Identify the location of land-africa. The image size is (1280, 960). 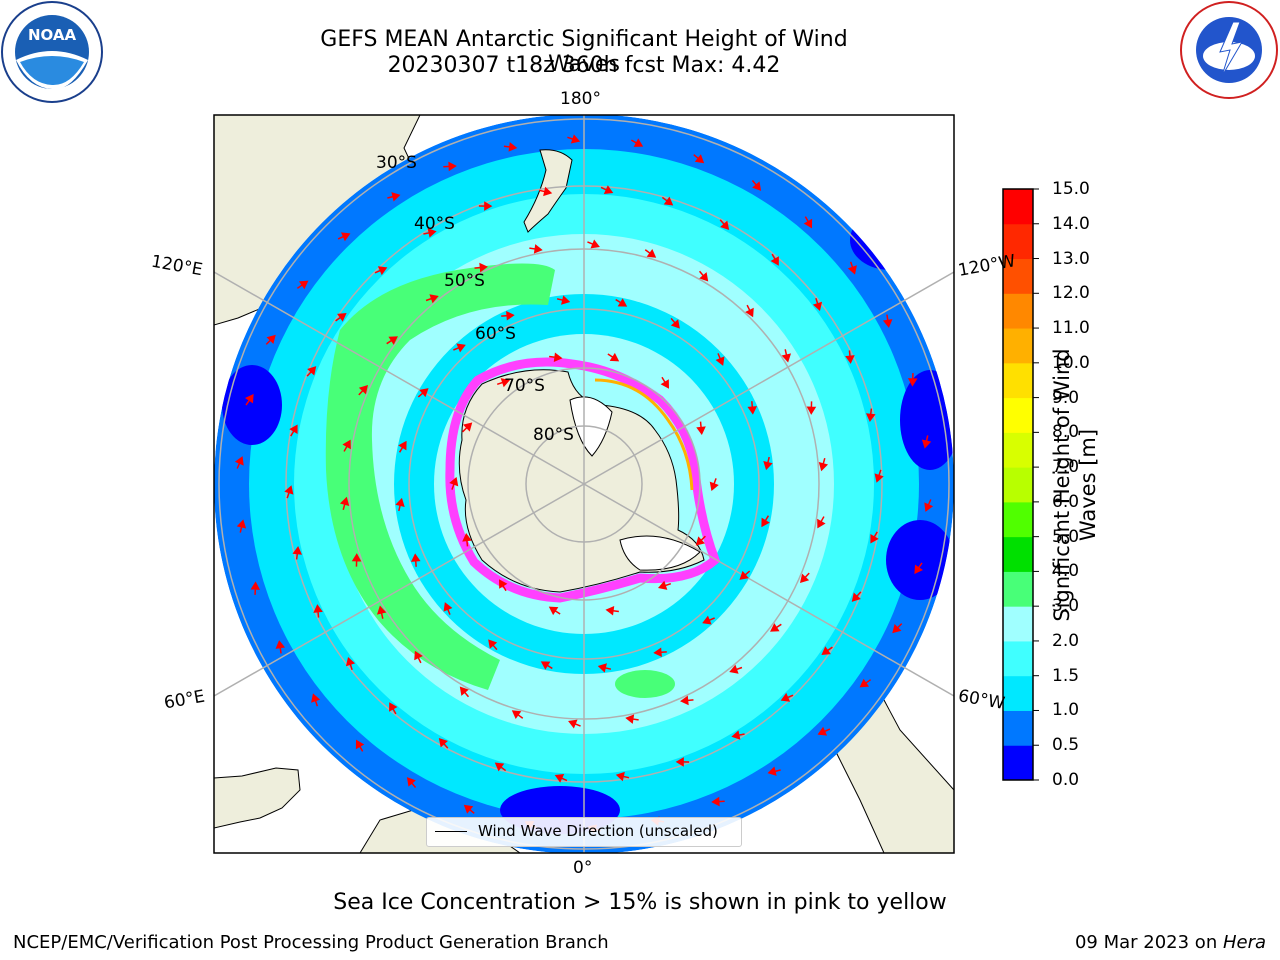
(257, 798).